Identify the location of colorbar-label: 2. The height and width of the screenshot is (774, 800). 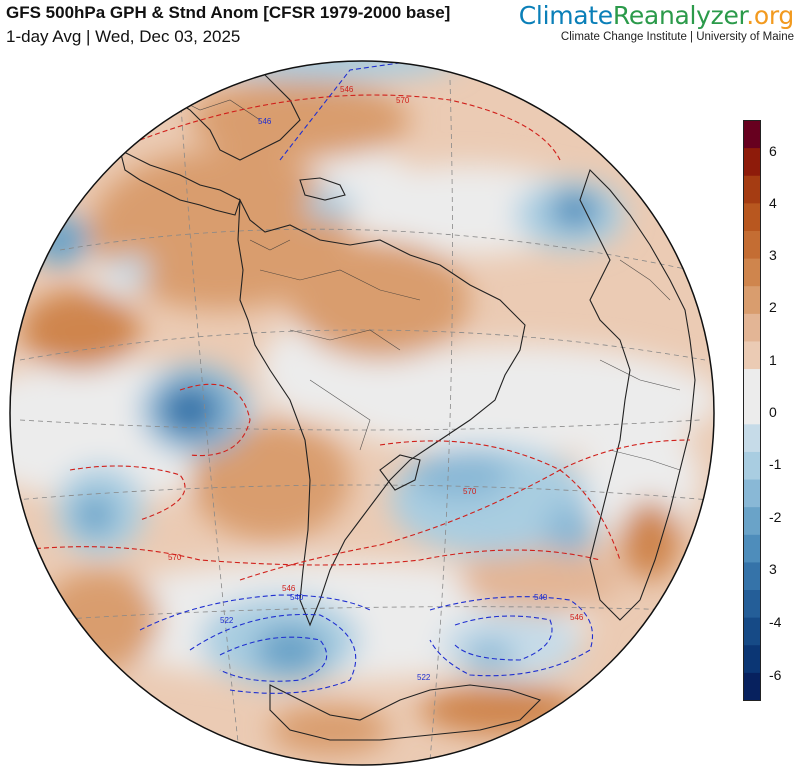
(773, 307).